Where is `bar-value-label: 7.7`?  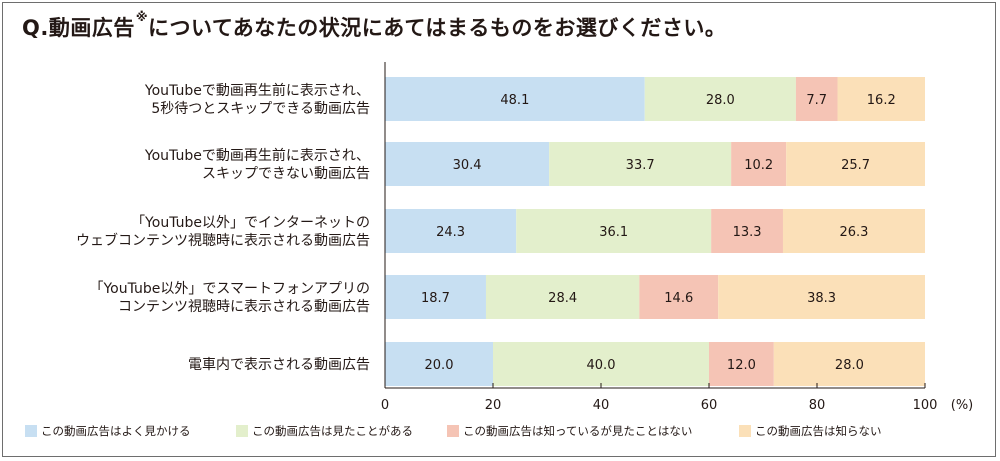 bar-value-label: 7.7 is located at coordinates (816, 100).